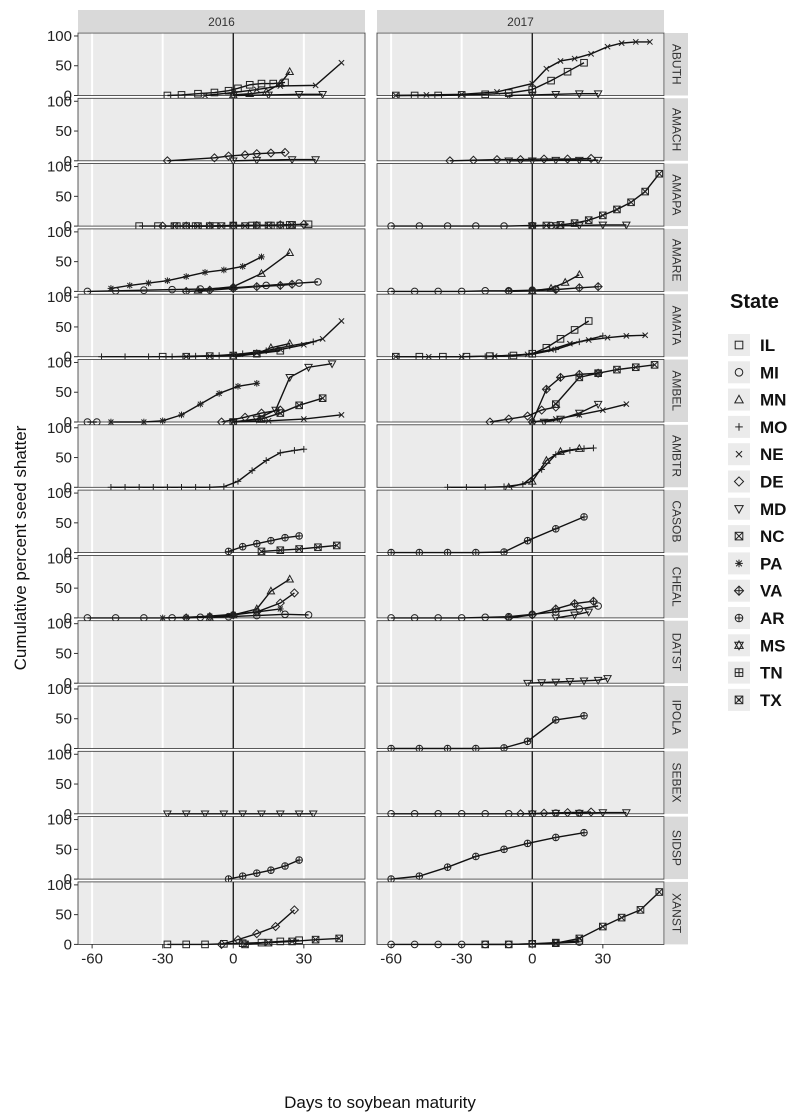 Image resolution: width=810 pixels, height=1117 pixels. I want to click on legend-label: MD, so click(773, 509).